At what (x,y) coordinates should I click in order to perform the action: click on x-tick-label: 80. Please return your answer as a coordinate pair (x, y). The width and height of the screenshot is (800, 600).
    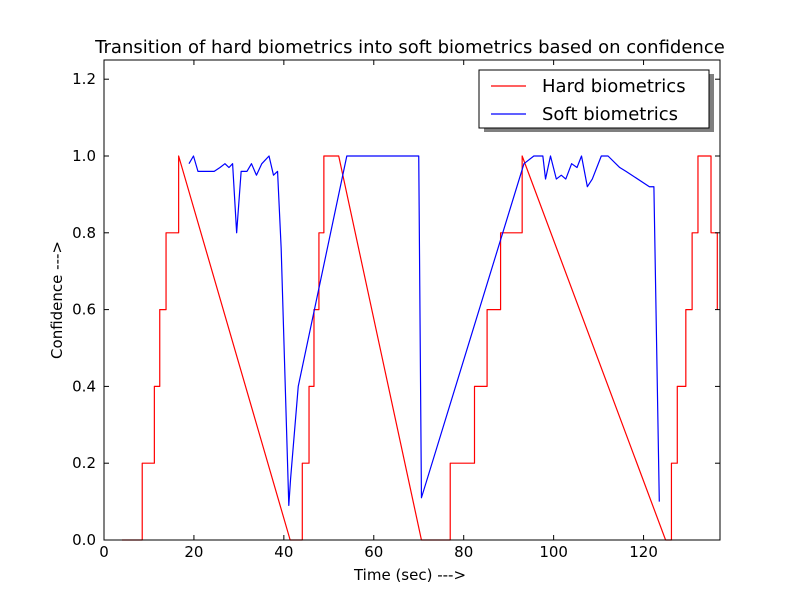
    Looking at the image, I should click on (463, 552).